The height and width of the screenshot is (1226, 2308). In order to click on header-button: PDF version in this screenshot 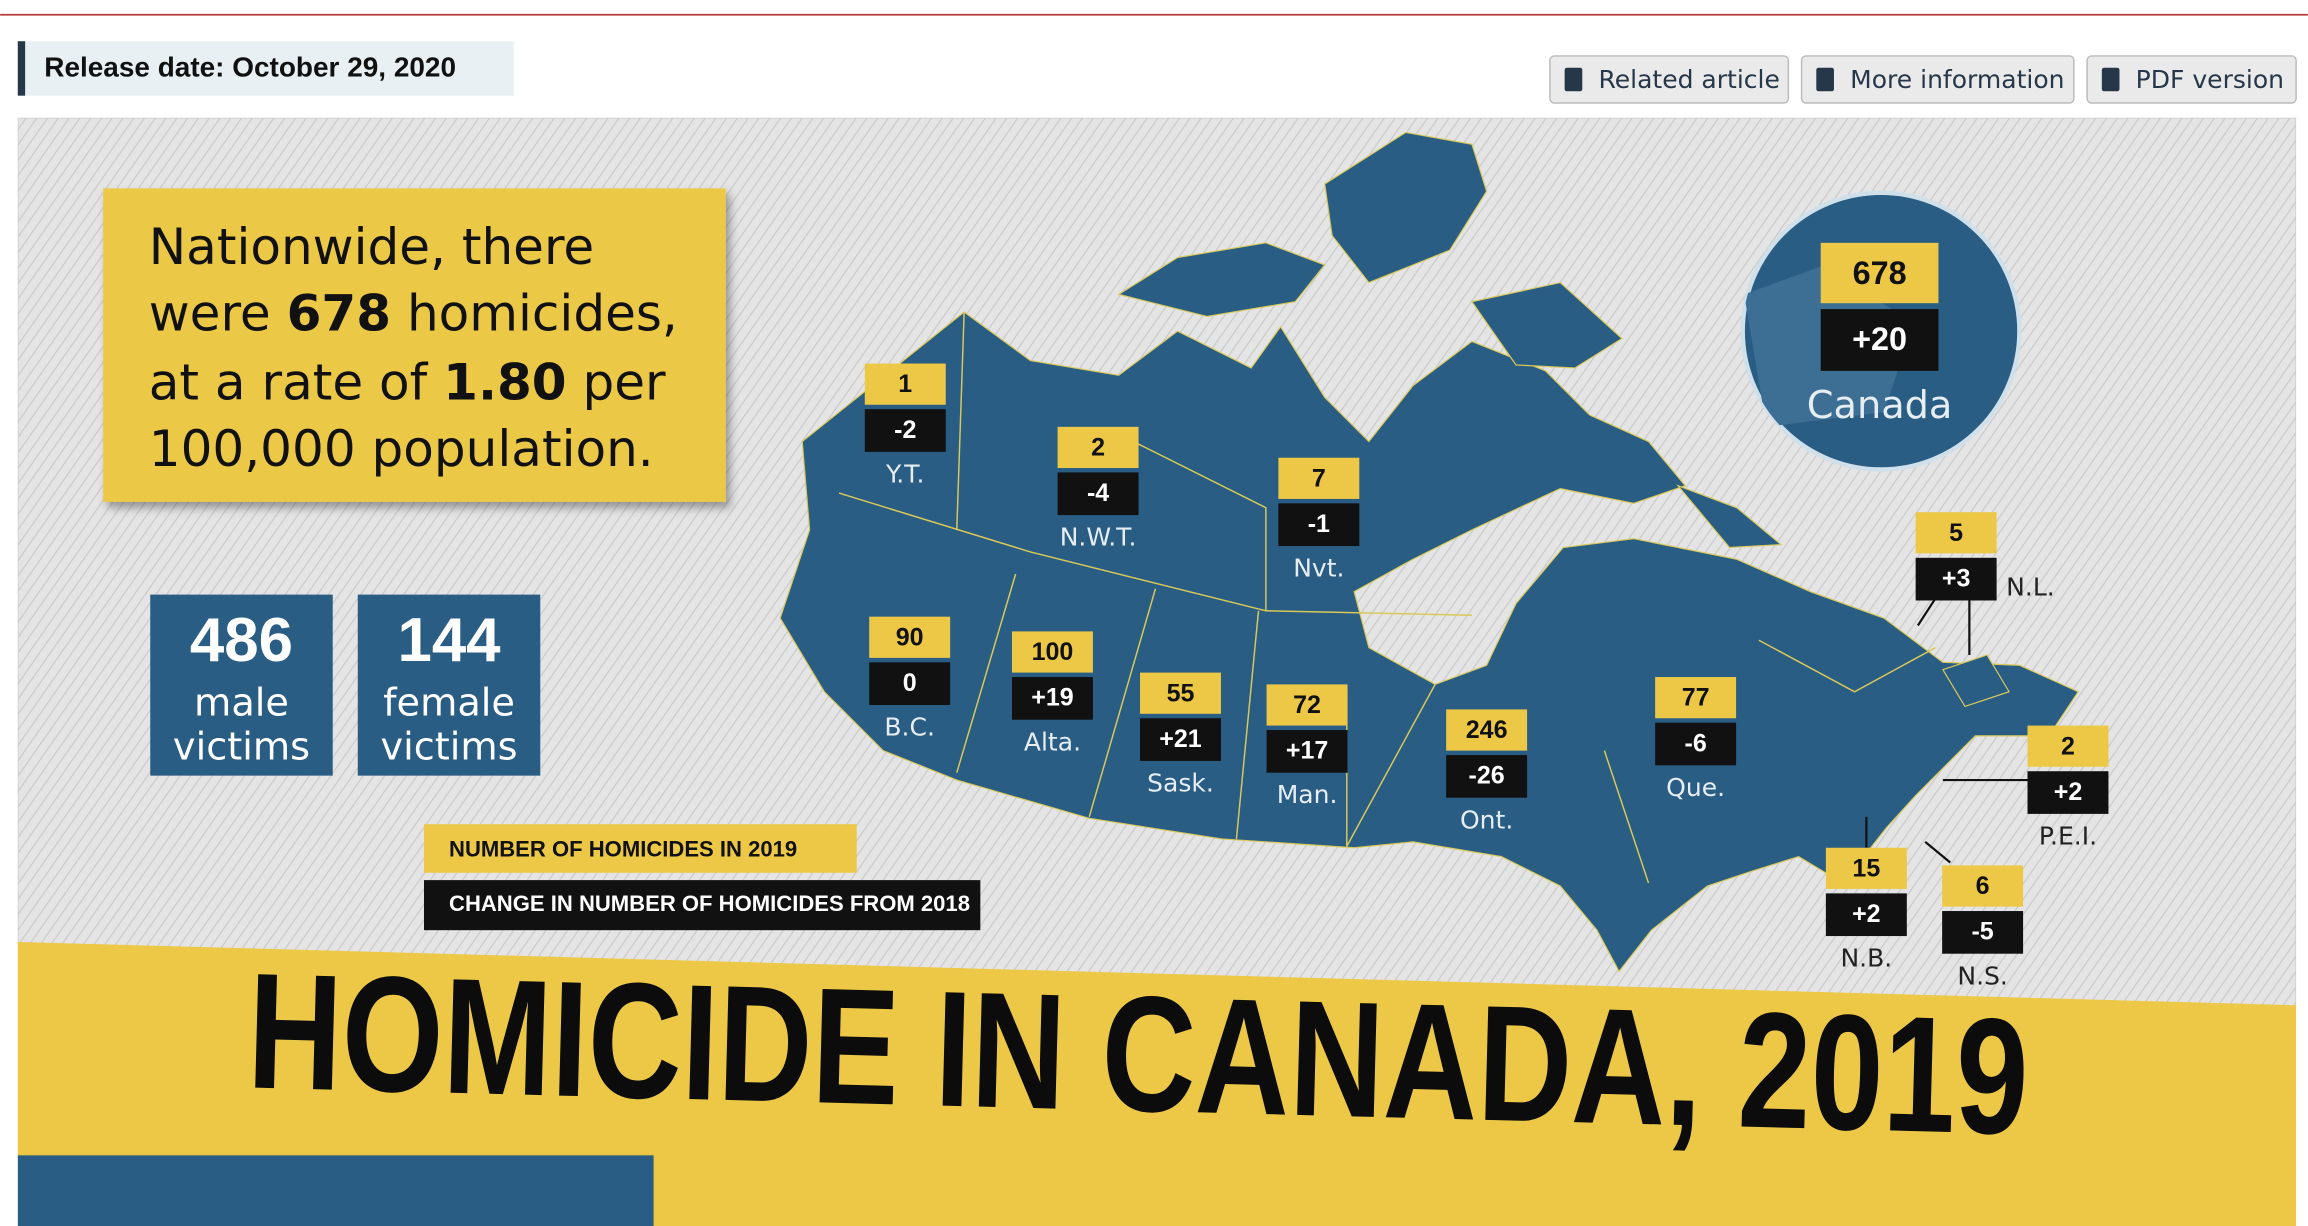, I will do `click(2191, 79)`.